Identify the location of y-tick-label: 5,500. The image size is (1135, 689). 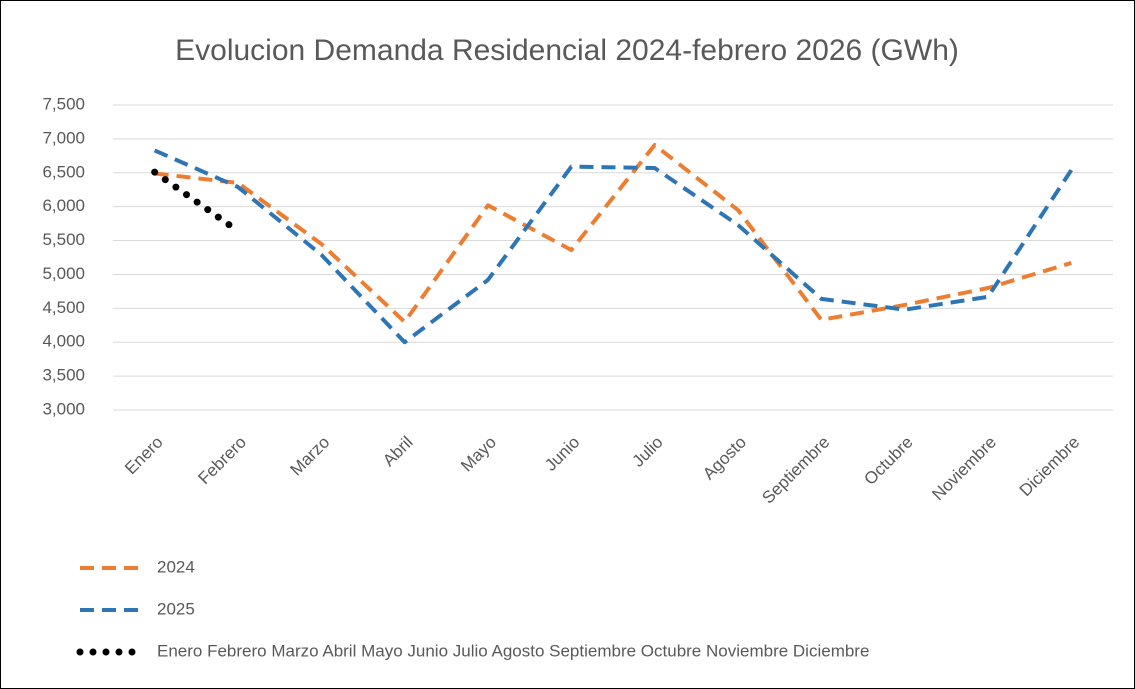
(63, 239).